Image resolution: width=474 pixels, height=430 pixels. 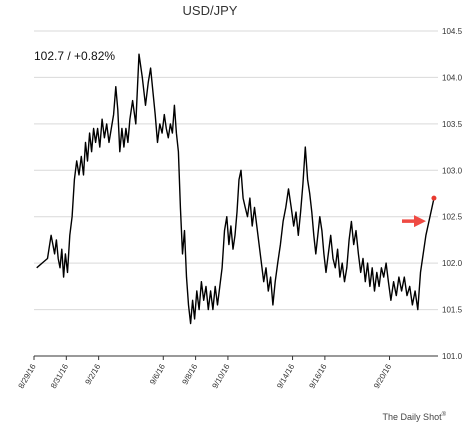 What do you see at coordinates (210, 10) in the screenshot?
I see `chart-title: USD/JPY` at bounding box center [210, 10].